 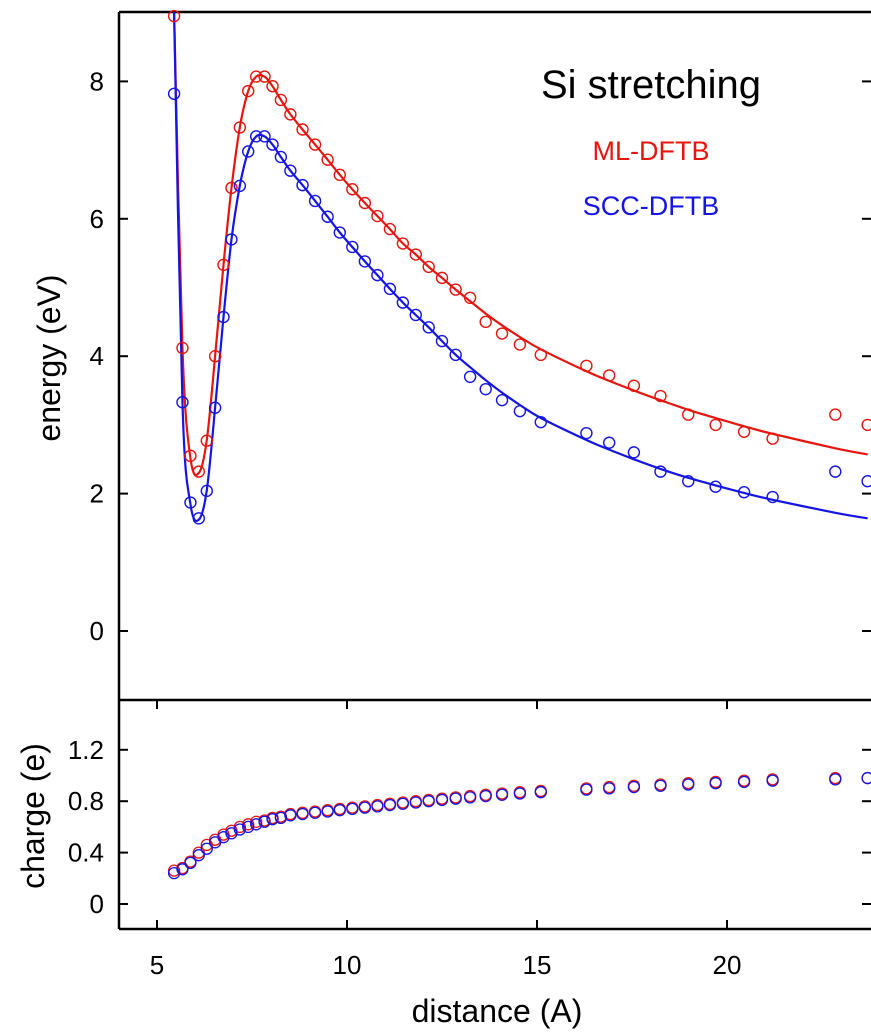 I want to click on energy-tick-label: 0, so click(x=97, y=631).